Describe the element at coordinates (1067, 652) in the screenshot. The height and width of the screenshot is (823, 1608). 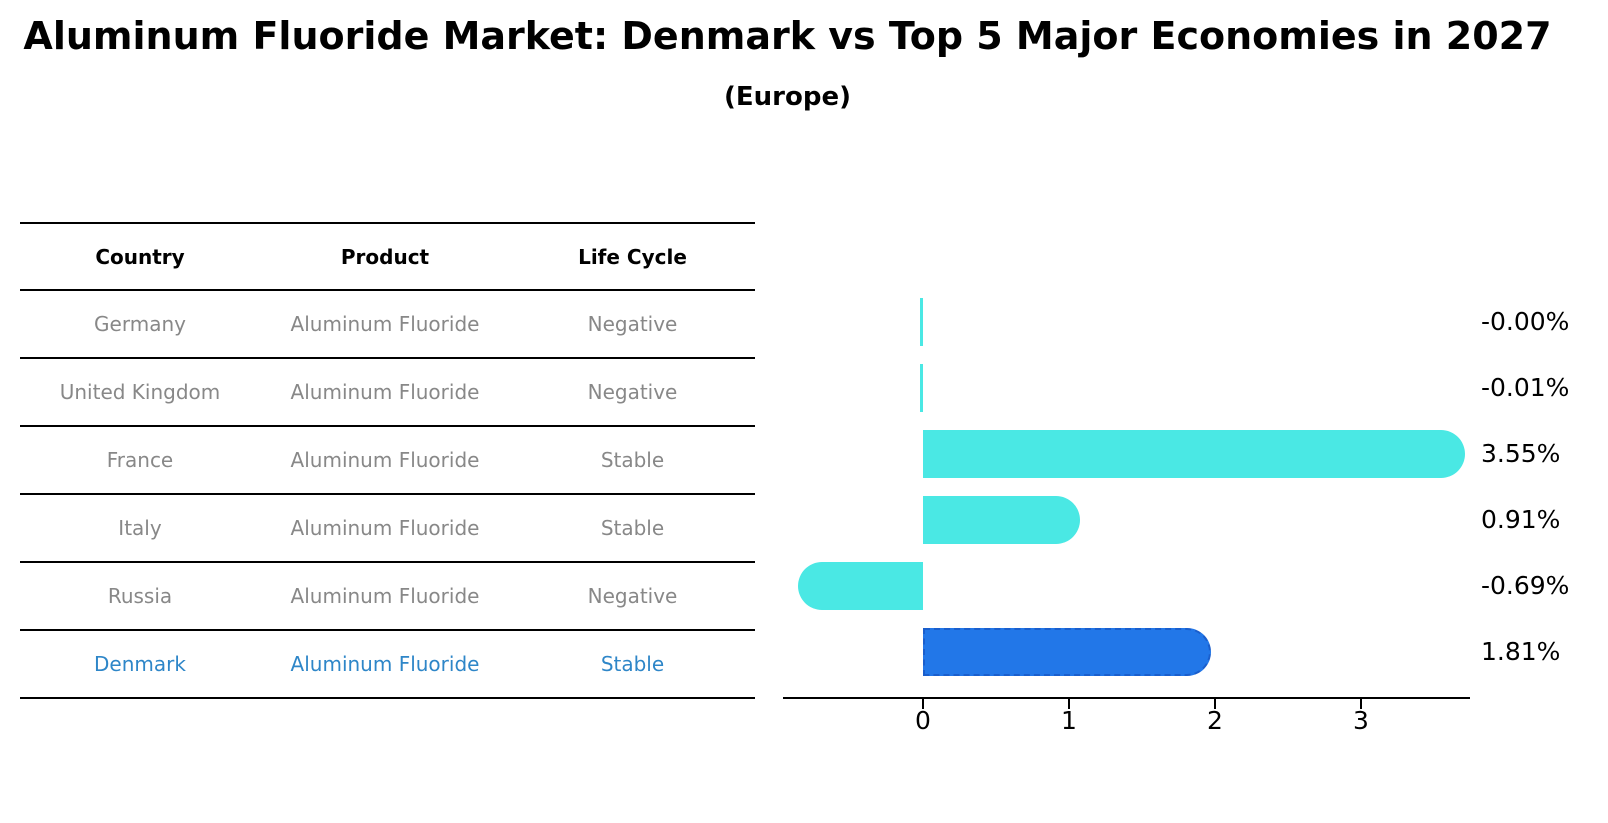
I see `bar-denmark-highlight` at that location.